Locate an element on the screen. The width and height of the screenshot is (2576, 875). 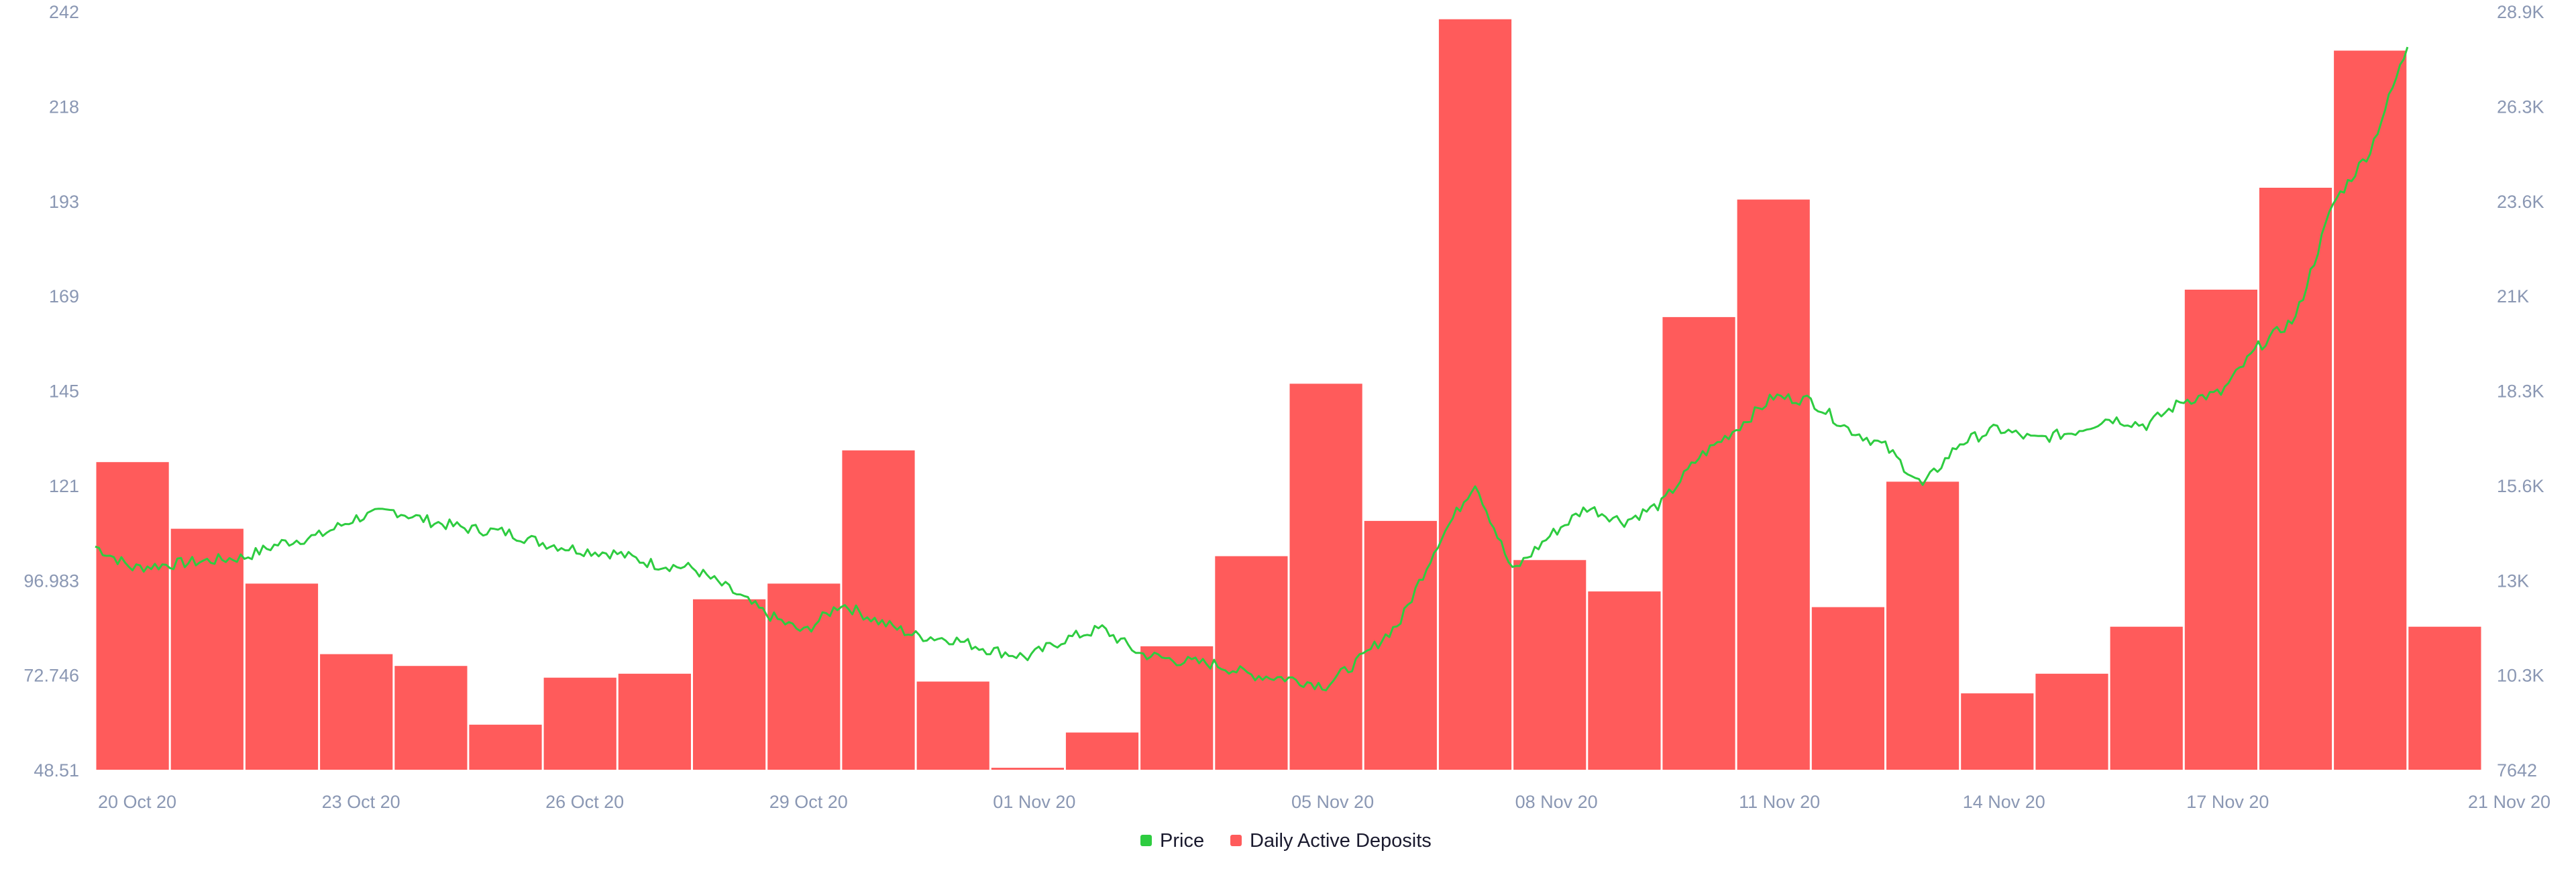
x-axis-tick-label: 23 Oct 20 is located at coordinates (361, 802).